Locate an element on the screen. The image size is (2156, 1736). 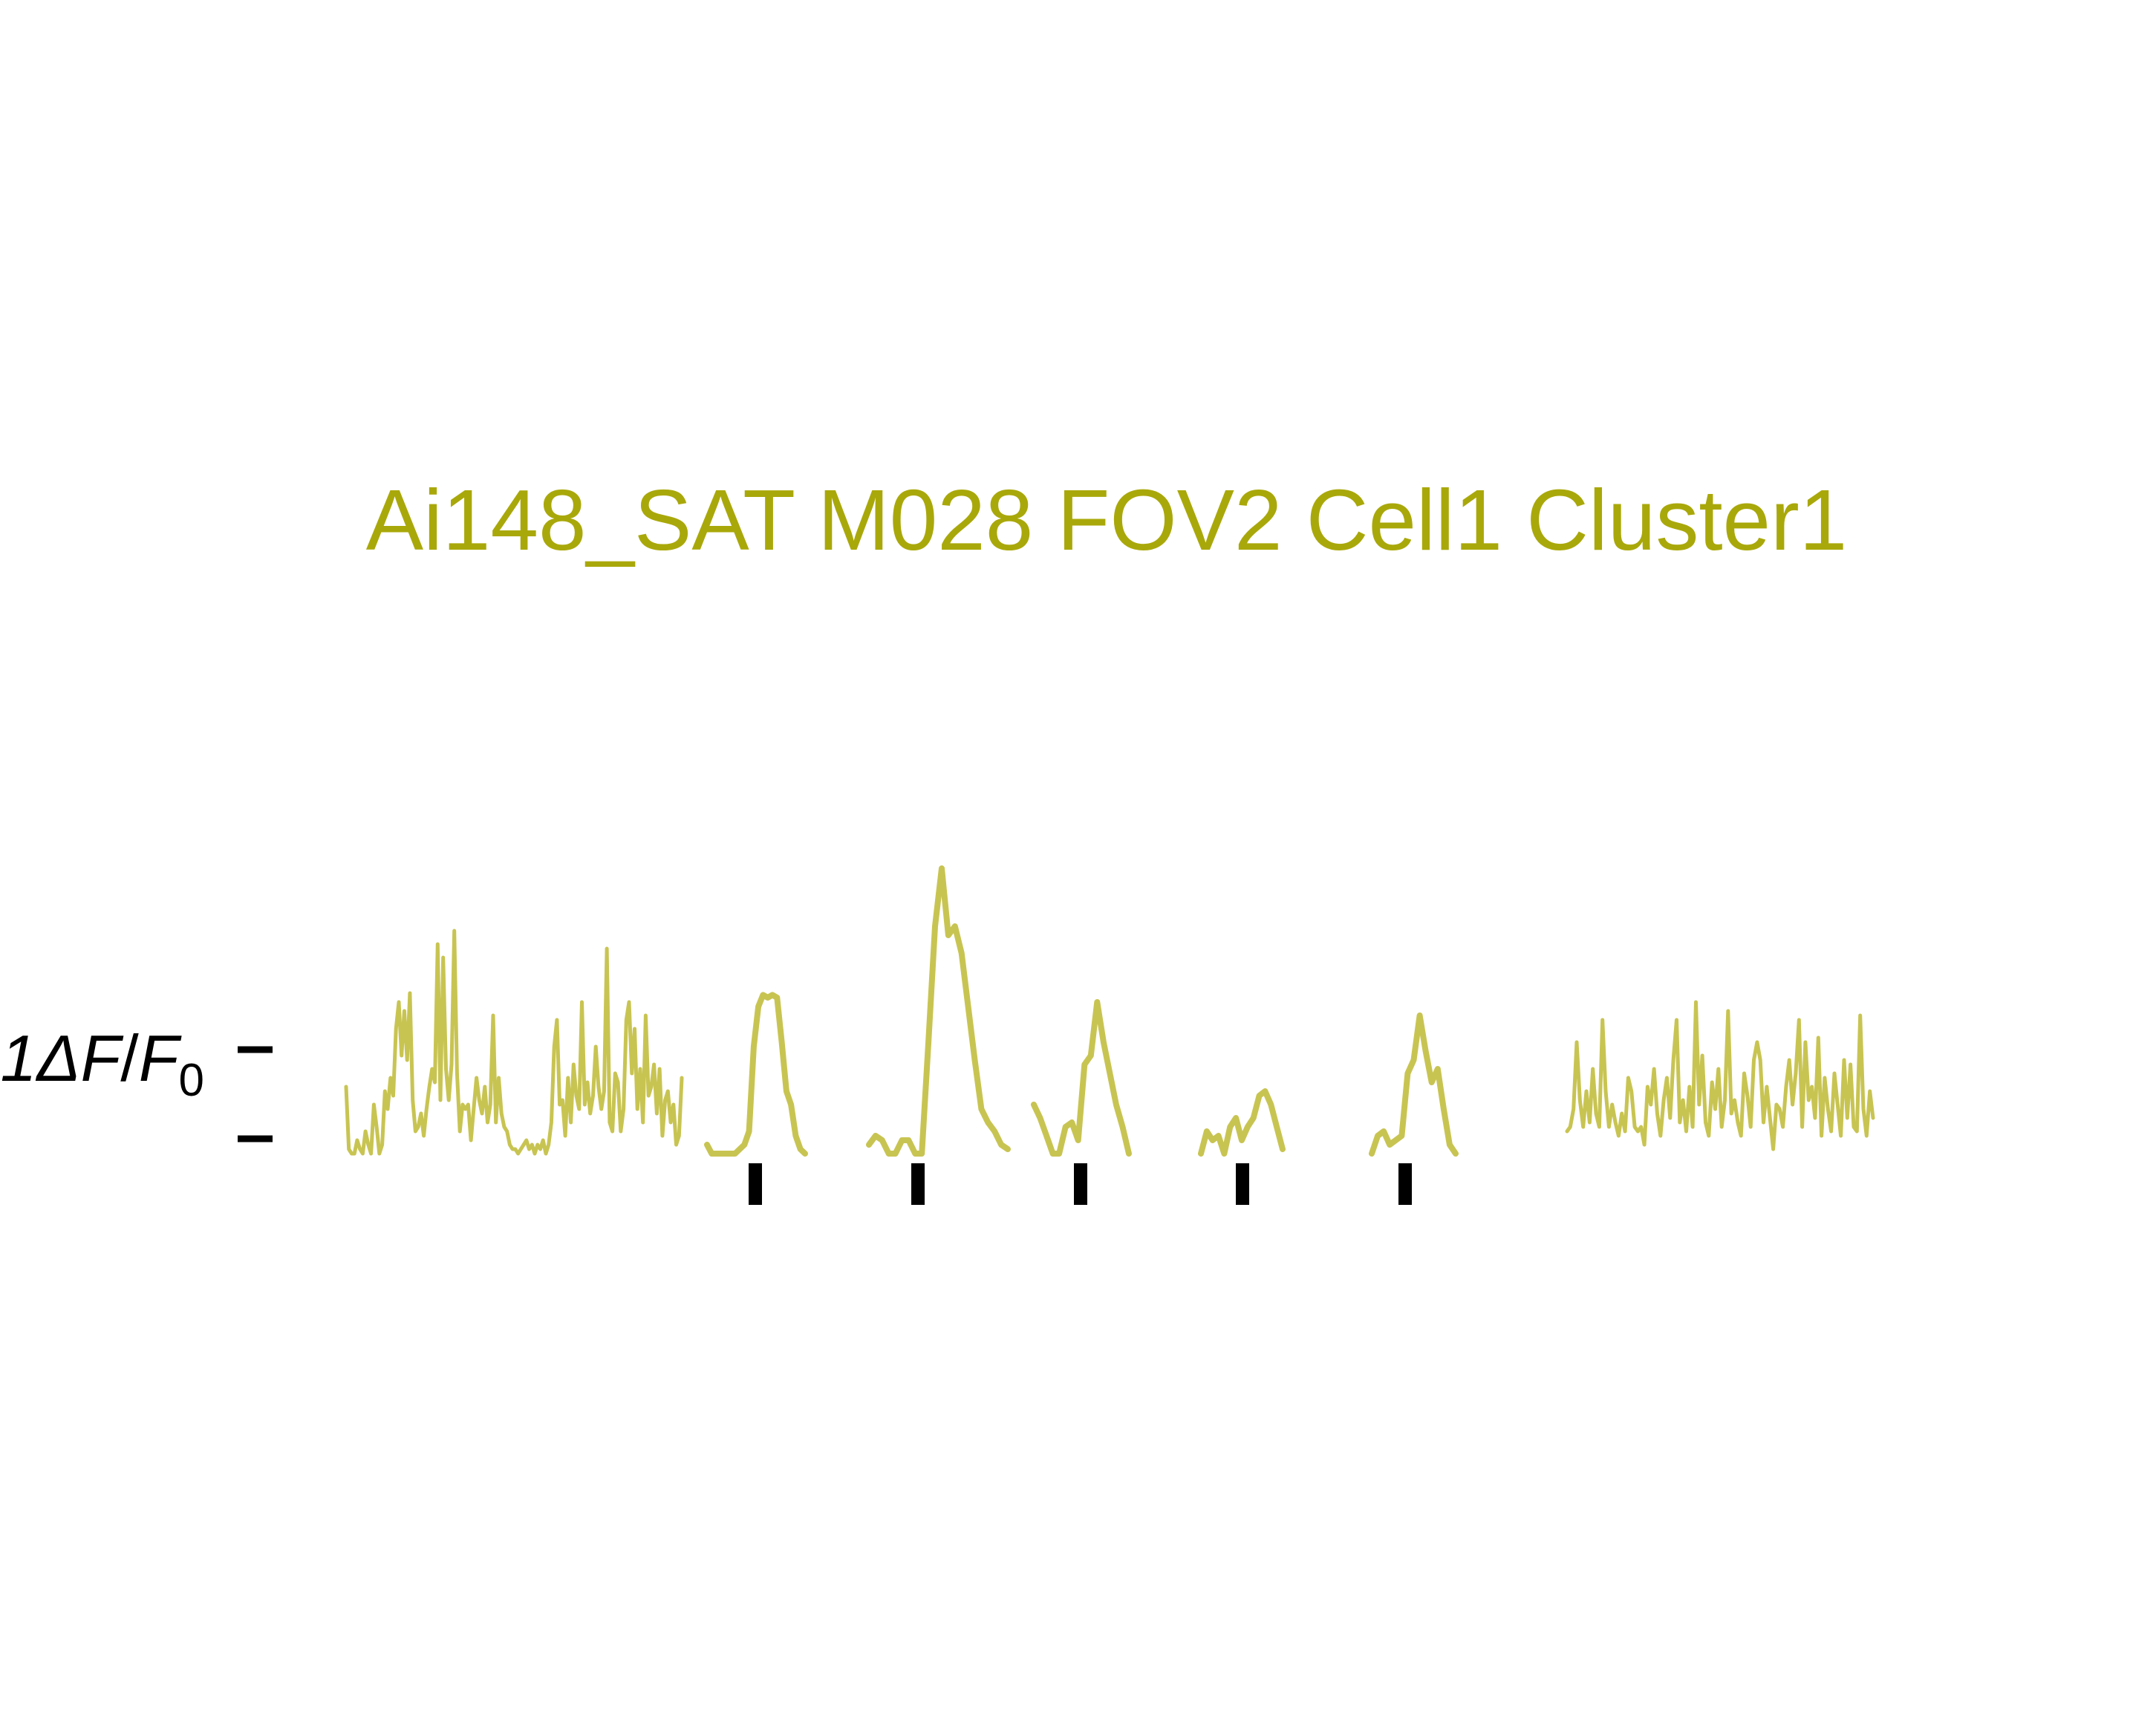
traces is located at coordinates (1109, 1011).